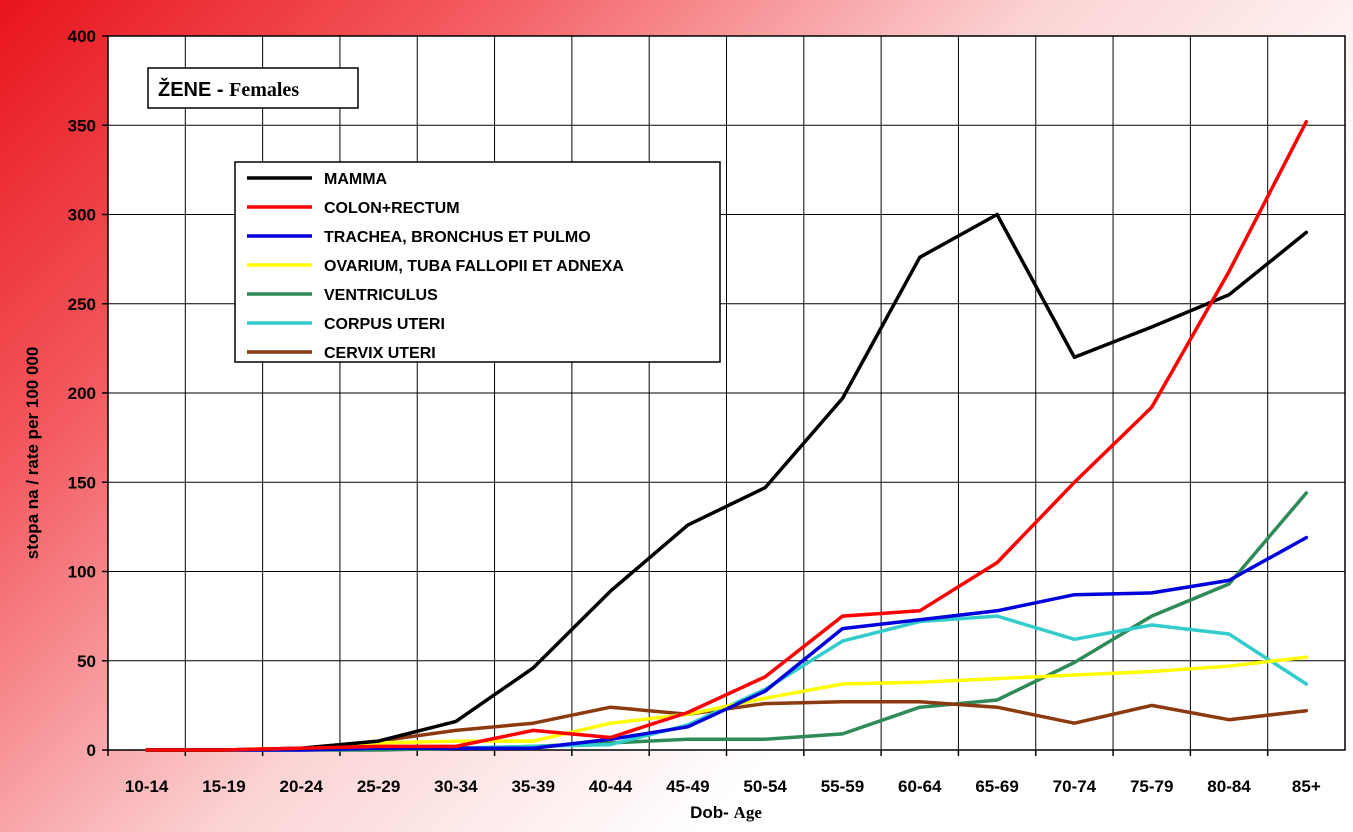  I want to click on x-axis-label: Dob- Age, so click(726, 812).